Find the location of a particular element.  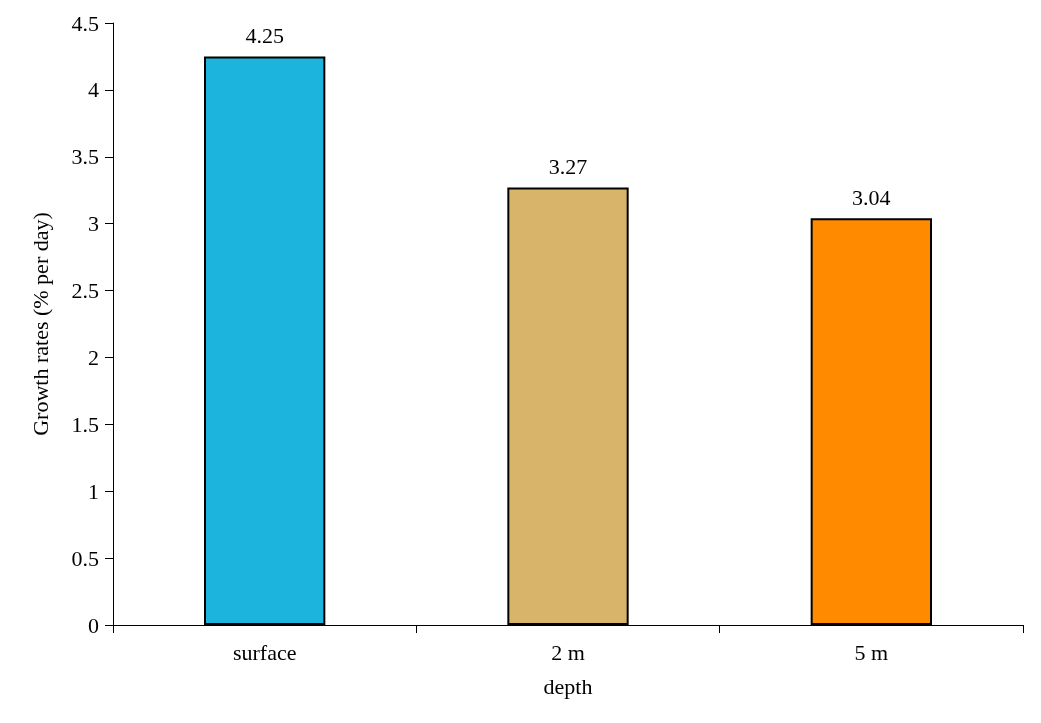

data-label: 3.04 is located at coordinates (871, 197).